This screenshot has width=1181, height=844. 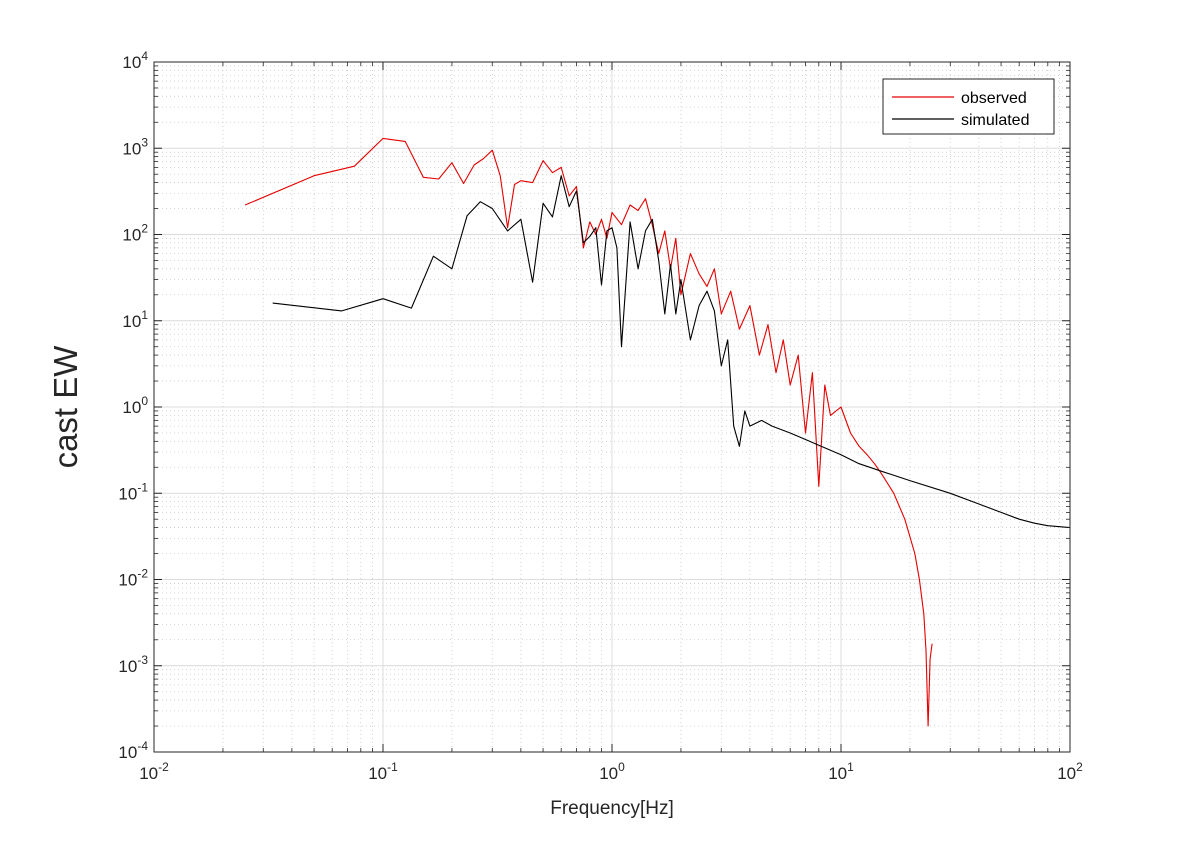 I want to click on y-tick-label: 10⁻³, so click(x=133, y=664).